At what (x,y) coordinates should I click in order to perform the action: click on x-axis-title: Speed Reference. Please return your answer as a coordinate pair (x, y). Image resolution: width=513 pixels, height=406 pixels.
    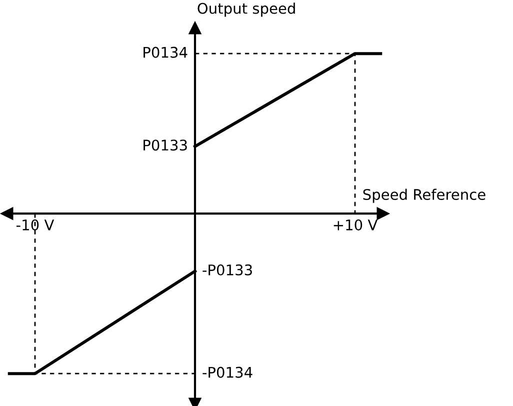
    Looking at the image, I should click on (424, 195).